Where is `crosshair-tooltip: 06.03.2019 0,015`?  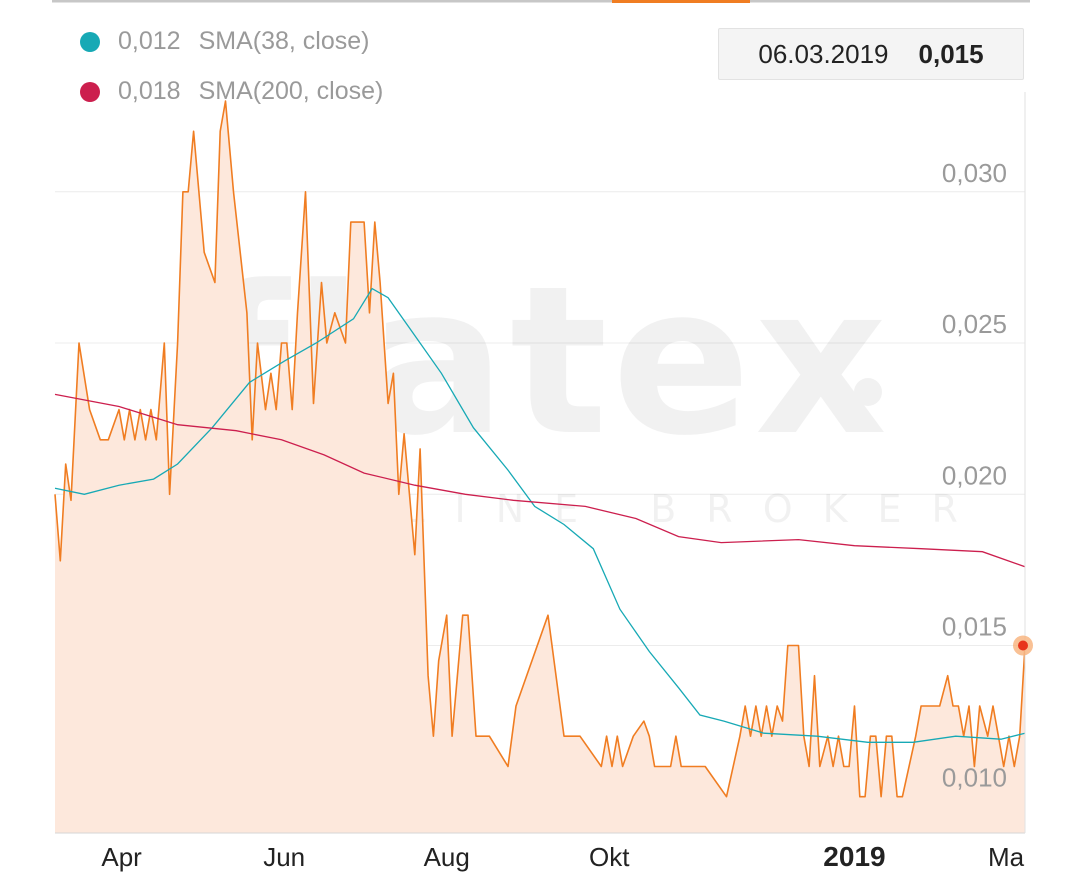 crosshair-tooltip: 06.03.2019 0,015 is located at coordinates (871, 54).